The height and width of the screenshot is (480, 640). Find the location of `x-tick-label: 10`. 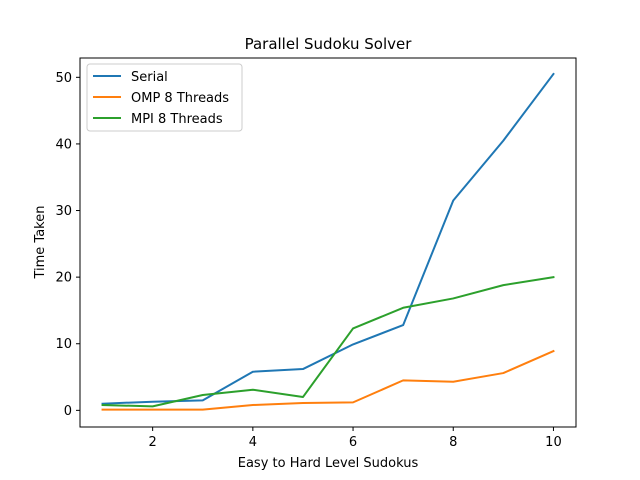

x-tick-label: 10 is located at coordinates (553, 442).